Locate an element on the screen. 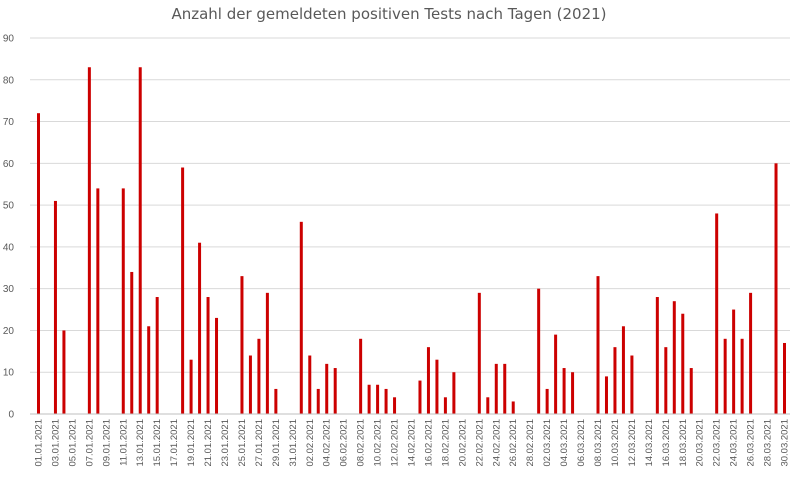 This screenshot has width=800, height=501. x-tick-label: 10.02.2021 is located at coordinates (378, 443).